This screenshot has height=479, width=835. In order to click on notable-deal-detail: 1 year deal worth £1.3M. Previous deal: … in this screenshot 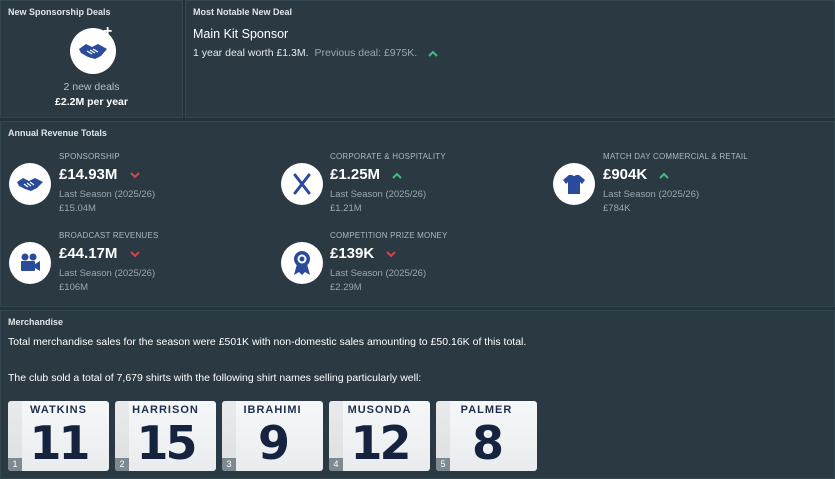, I will do `click(315, 53)`.